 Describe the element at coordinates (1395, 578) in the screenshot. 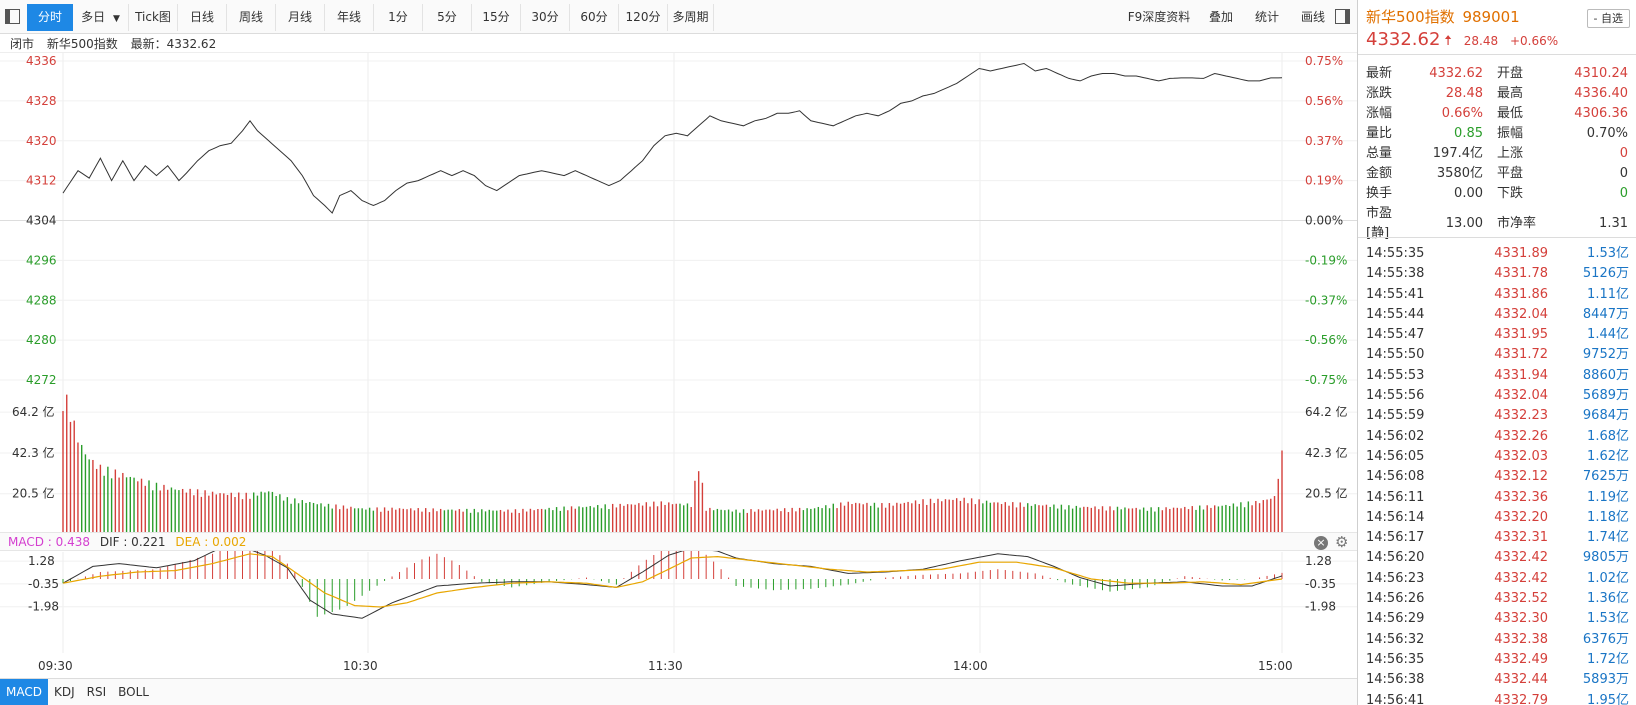

I see `tick-time: 14:56:23` at that location.